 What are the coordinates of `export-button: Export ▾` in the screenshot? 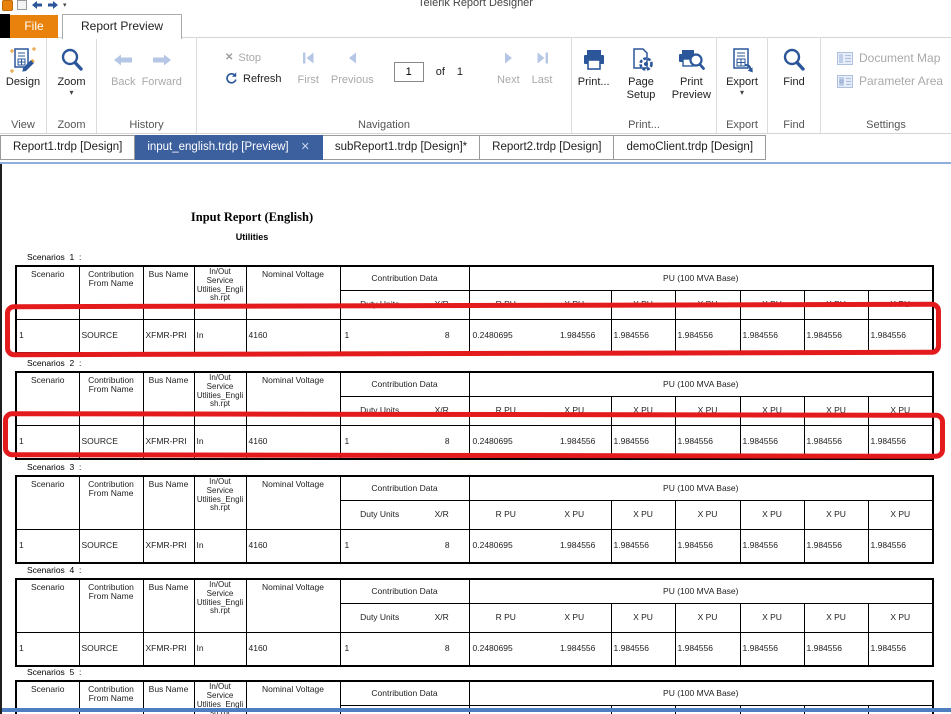 It's located at (742, 85).